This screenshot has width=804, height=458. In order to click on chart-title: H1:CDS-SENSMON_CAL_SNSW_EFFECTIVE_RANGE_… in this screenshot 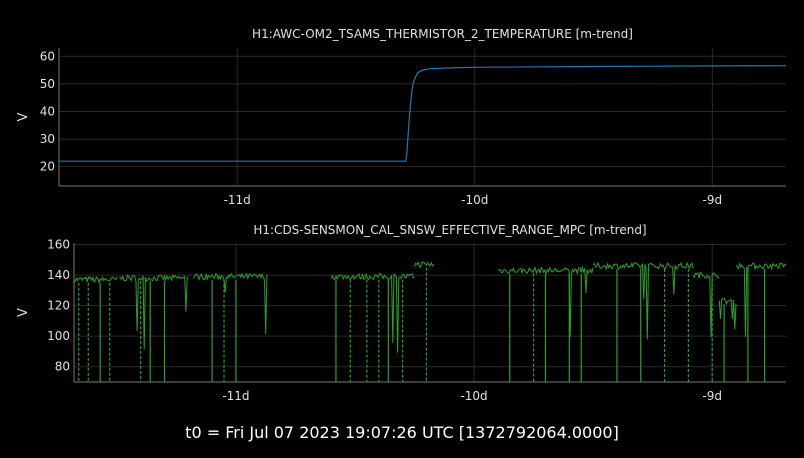, I will do `click(449, 230)`.